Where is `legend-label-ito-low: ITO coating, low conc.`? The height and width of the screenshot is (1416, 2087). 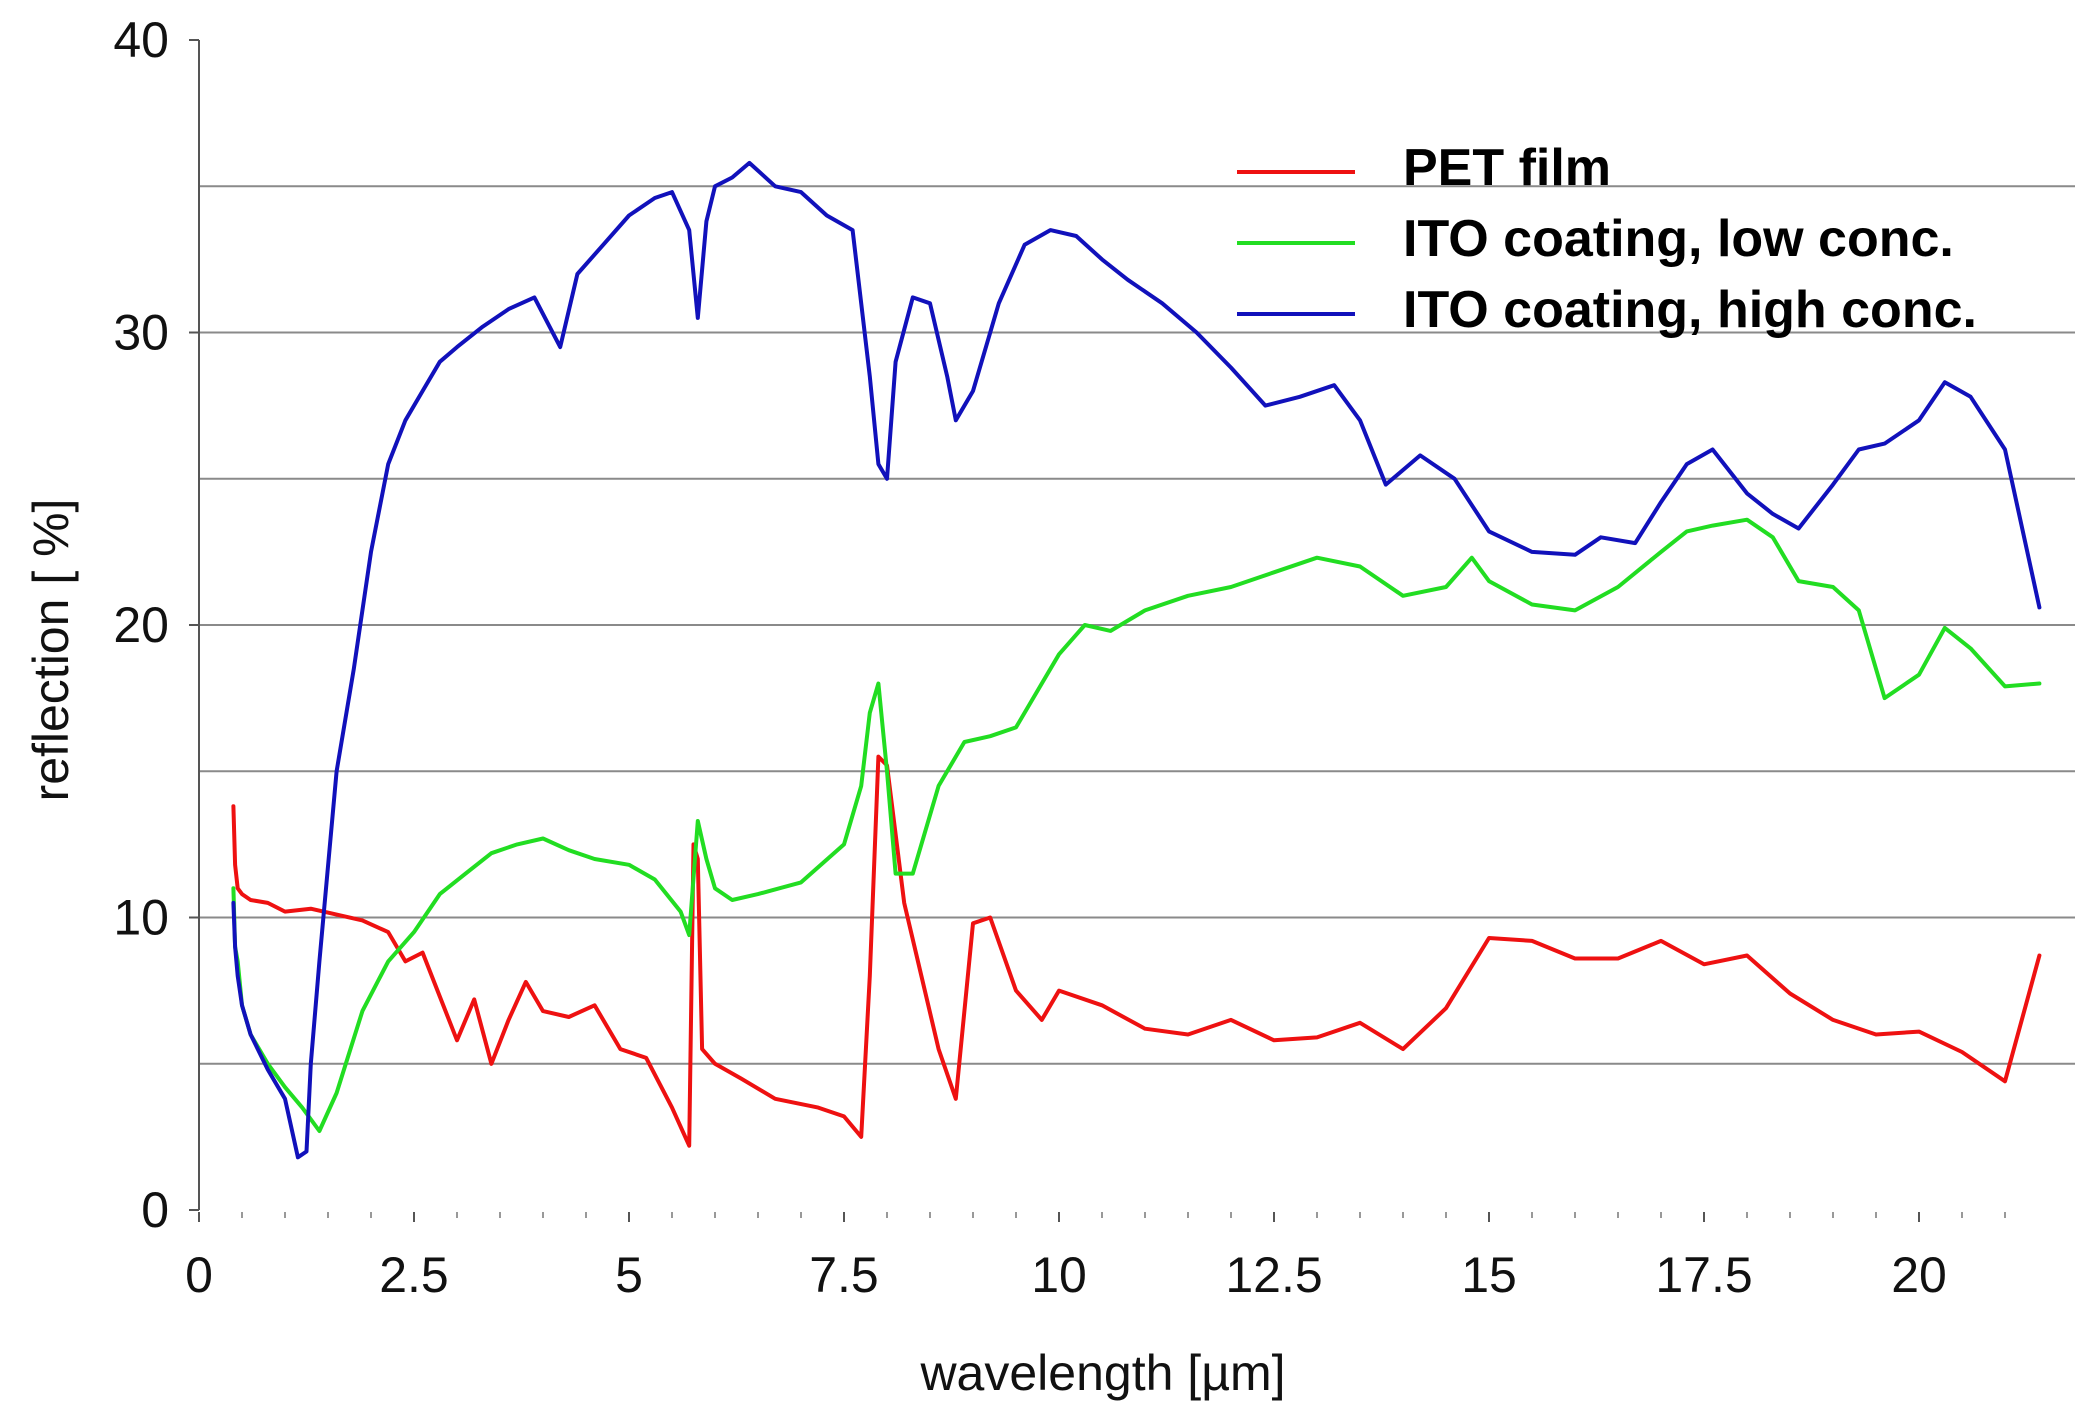
legend-label-ito-low: ITO coating, low conc. is located at coordinates (1678, 239).